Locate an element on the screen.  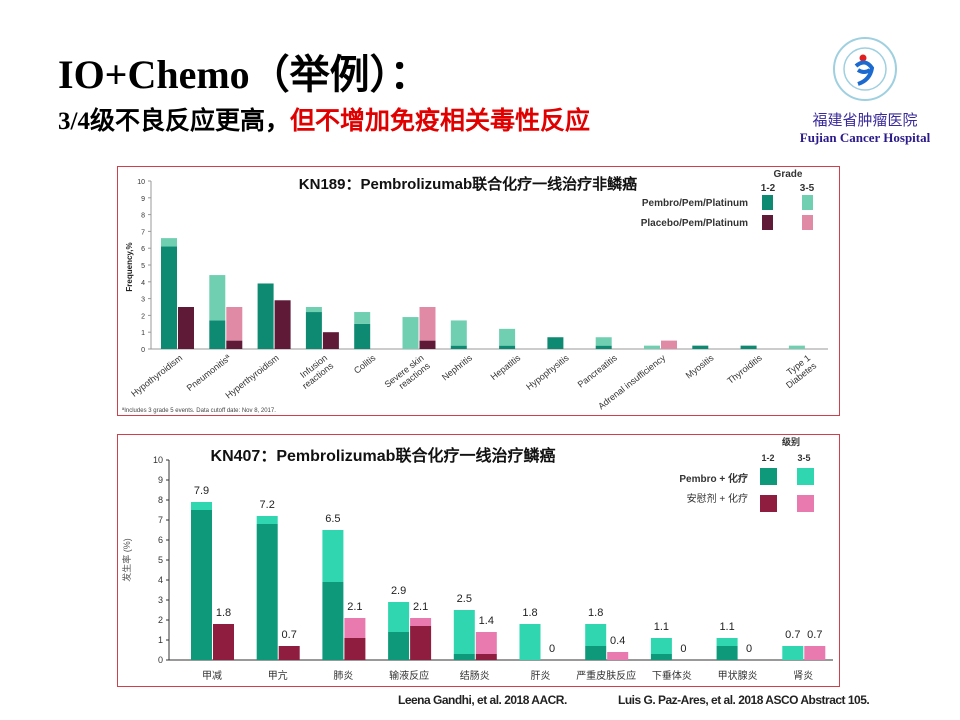
data-label: 2.9 is located at coordinates (398, 591).